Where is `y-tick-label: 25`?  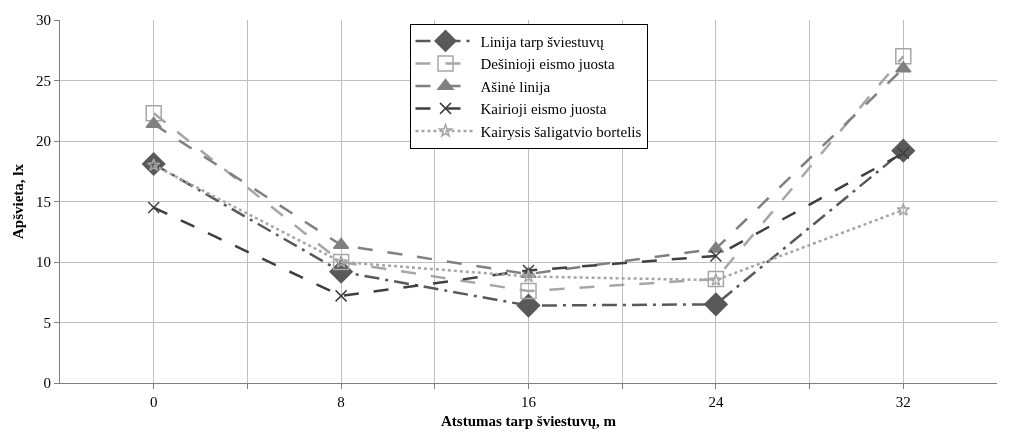
y-tick-label: 25 is located at coordinates (43, 80).